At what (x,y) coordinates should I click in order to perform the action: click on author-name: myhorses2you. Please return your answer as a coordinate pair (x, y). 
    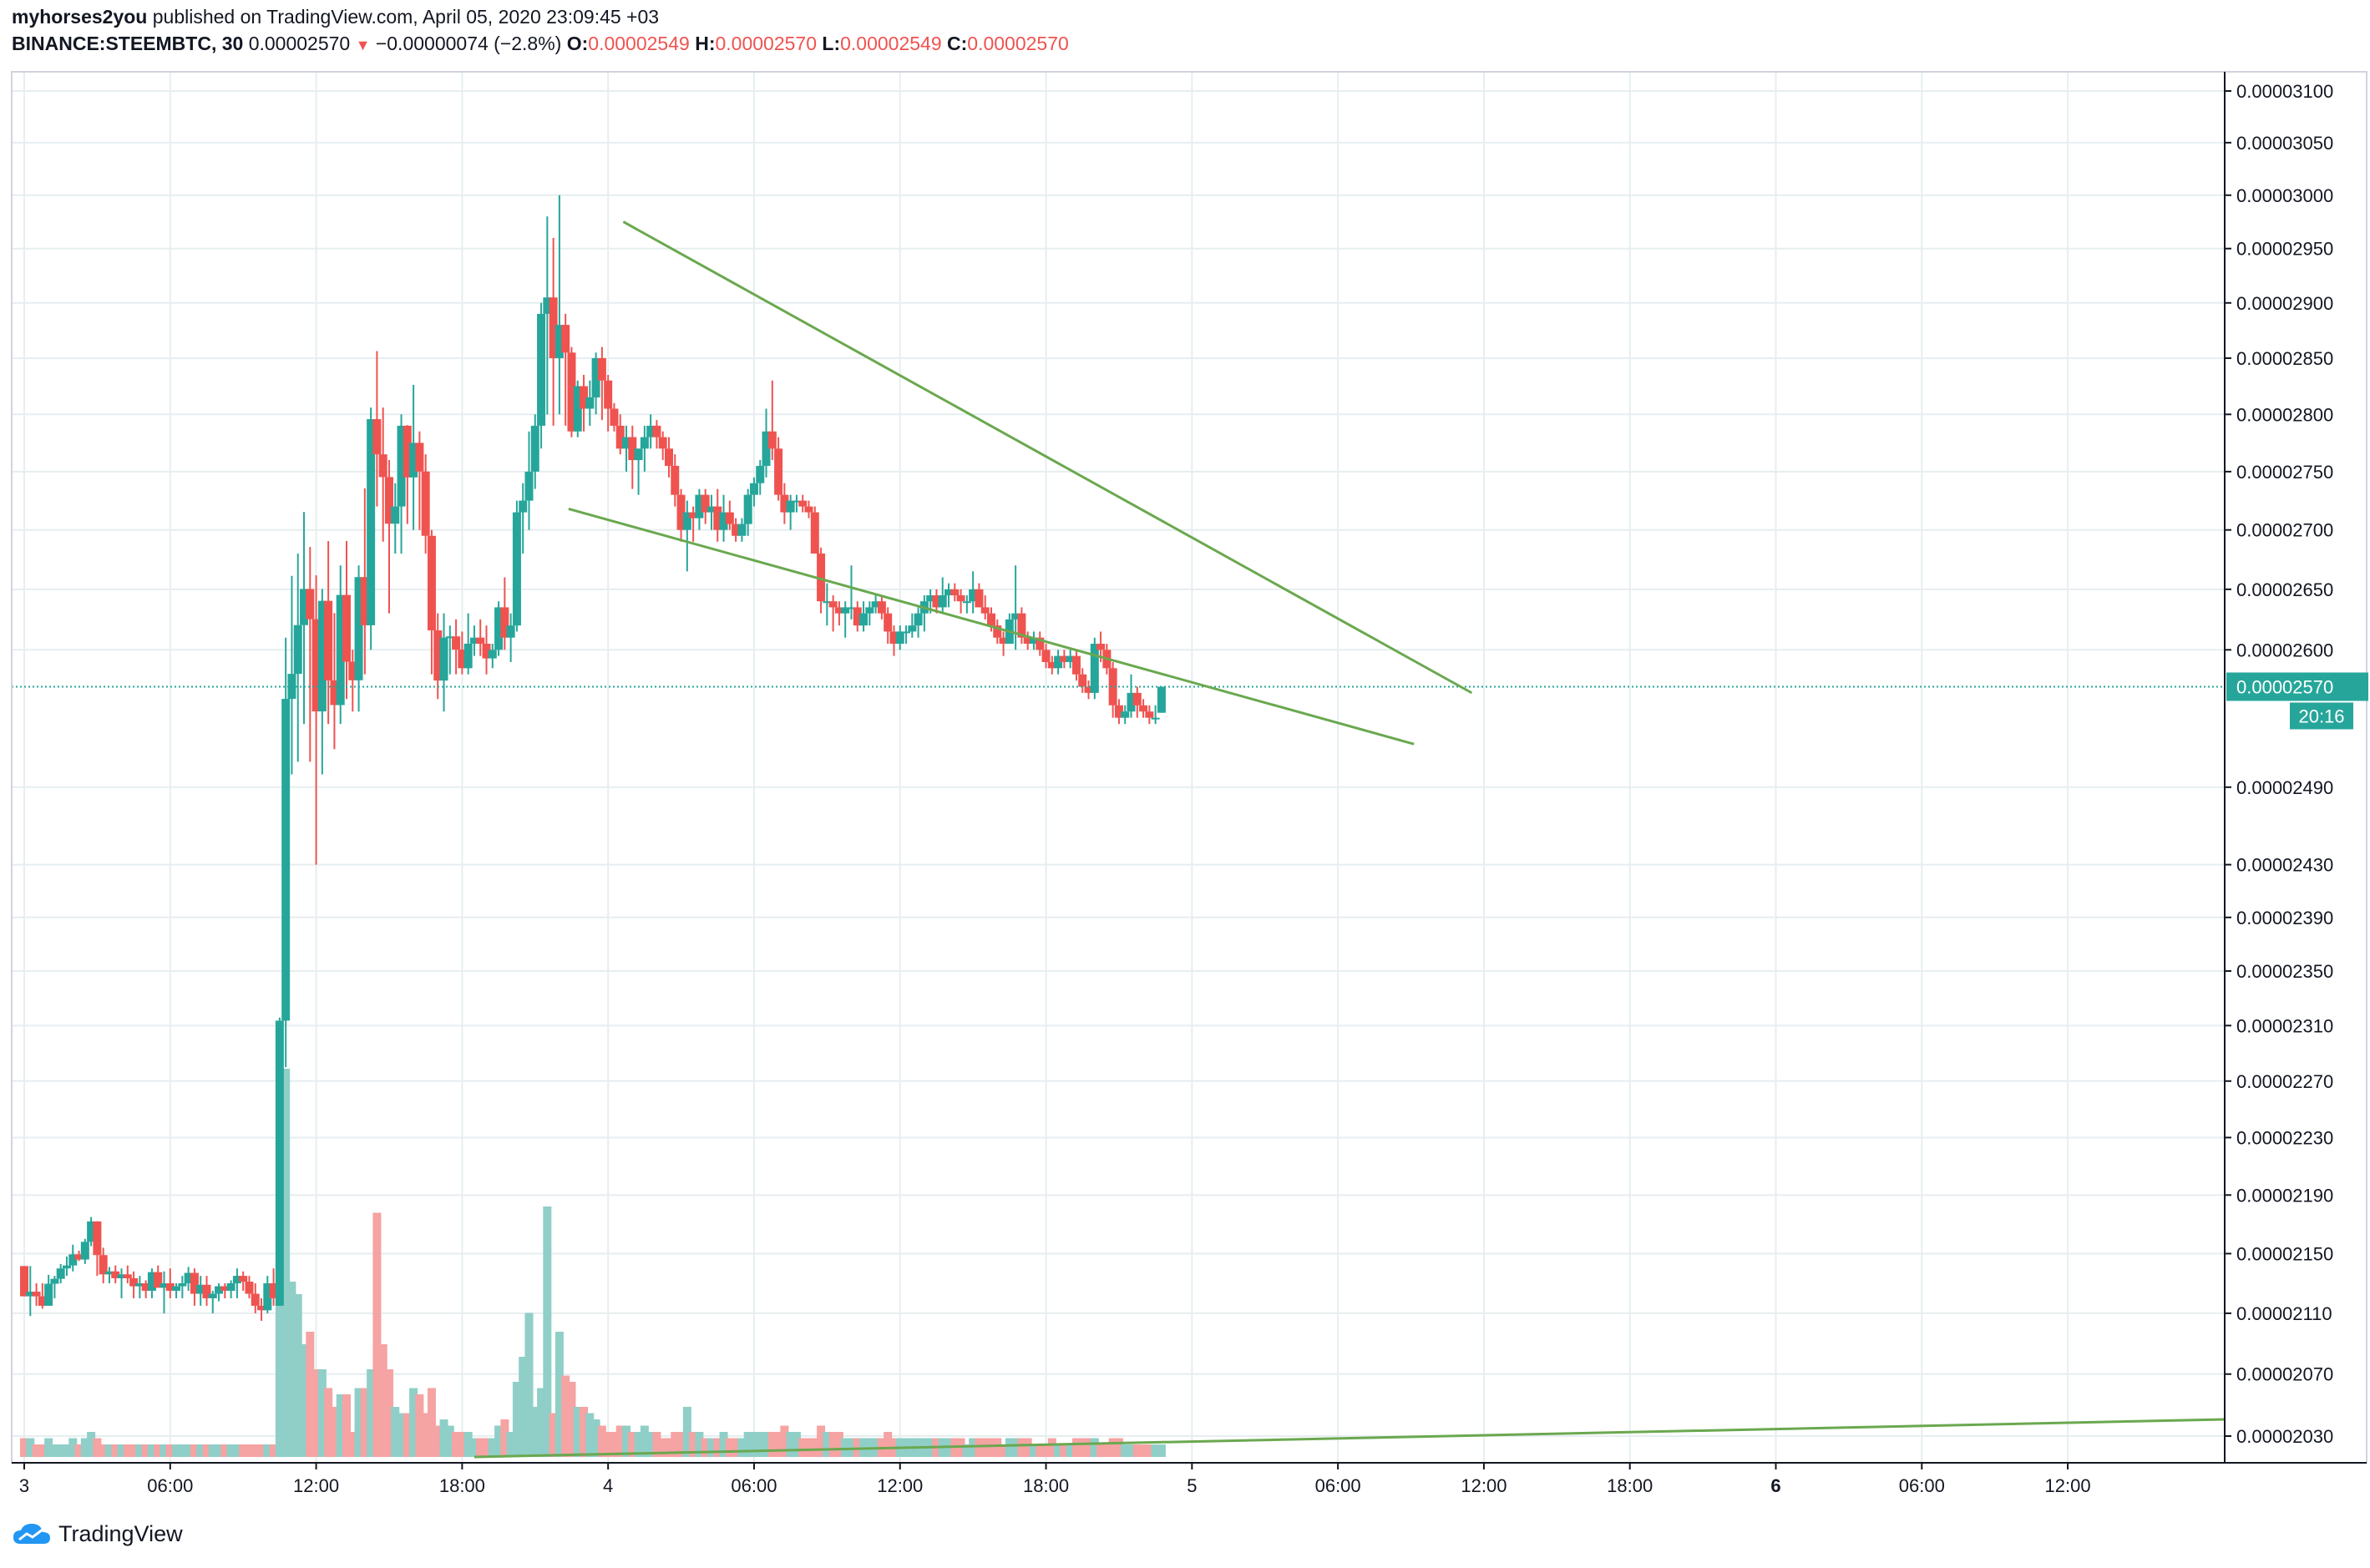
    Looking at the image, I should click on (80, 17).